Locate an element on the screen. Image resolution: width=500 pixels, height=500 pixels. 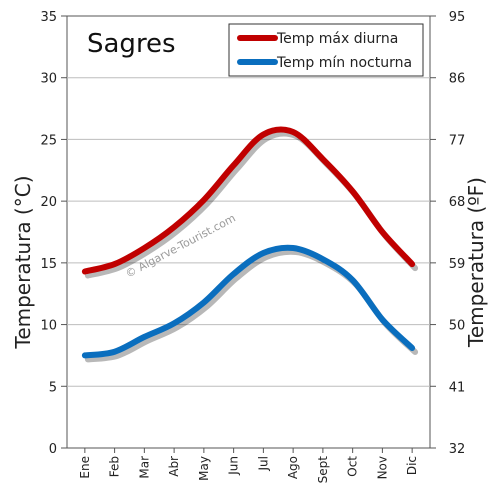
x-tick-label: Oct is located at coordinates (353, 466).